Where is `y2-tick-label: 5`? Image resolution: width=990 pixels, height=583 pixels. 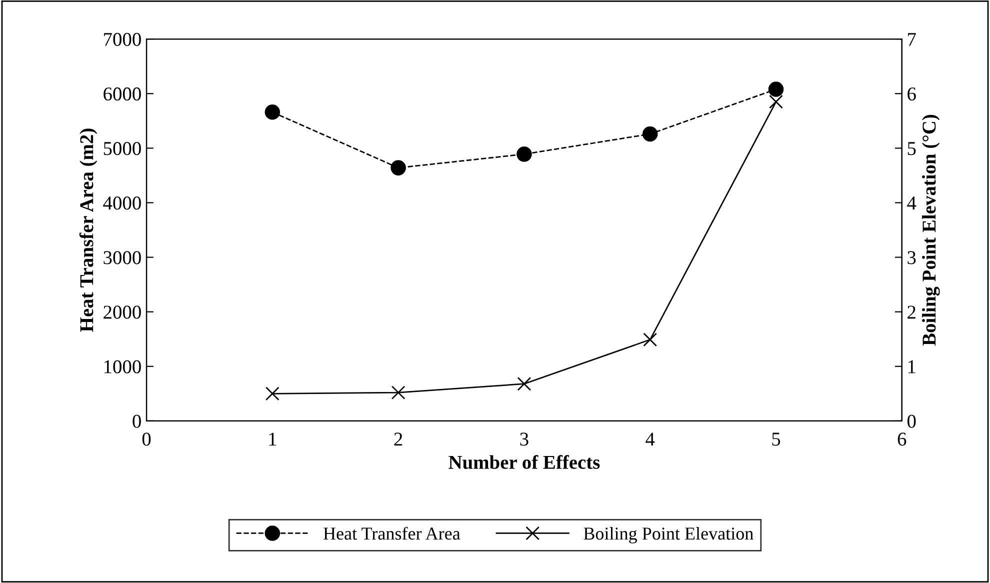
y2-tick-label: 5 is located at coordinates (912, 149).